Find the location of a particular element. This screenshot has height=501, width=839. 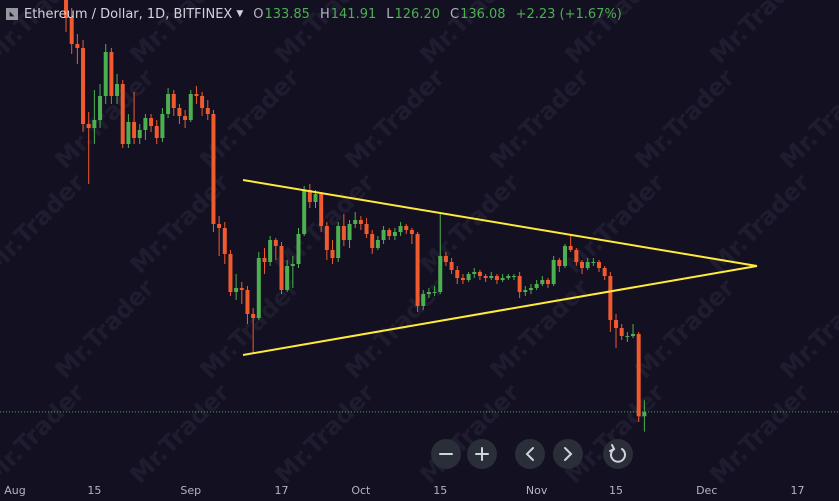

scroll-left-button is located at coordinates (530, 454).